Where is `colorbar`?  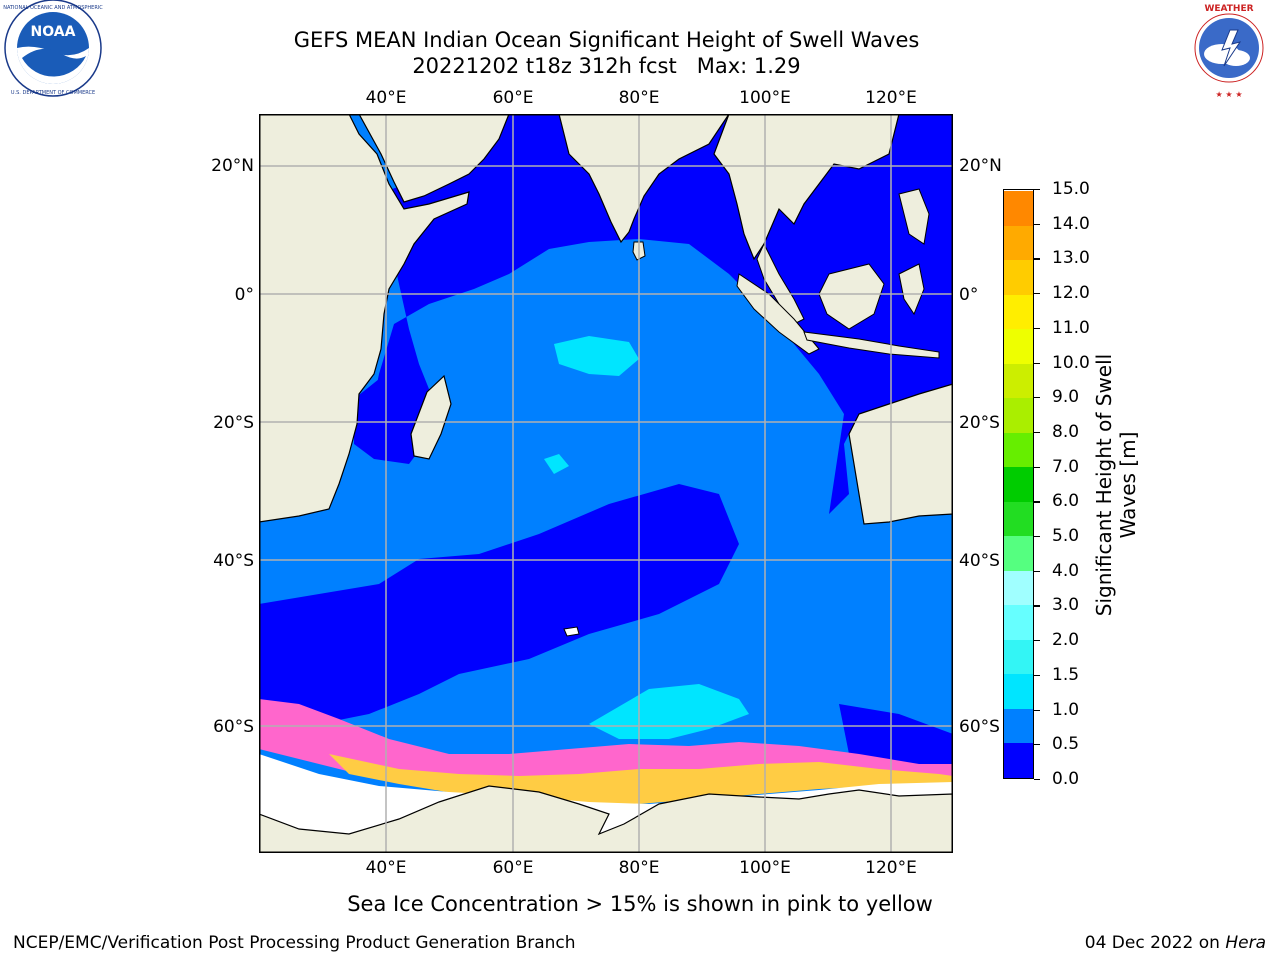 colorbar is located at coordinates (1018, 484).